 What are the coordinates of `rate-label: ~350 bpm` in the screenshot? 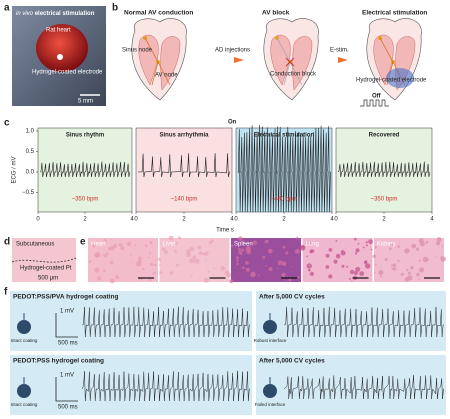 It's located at (384, 200).